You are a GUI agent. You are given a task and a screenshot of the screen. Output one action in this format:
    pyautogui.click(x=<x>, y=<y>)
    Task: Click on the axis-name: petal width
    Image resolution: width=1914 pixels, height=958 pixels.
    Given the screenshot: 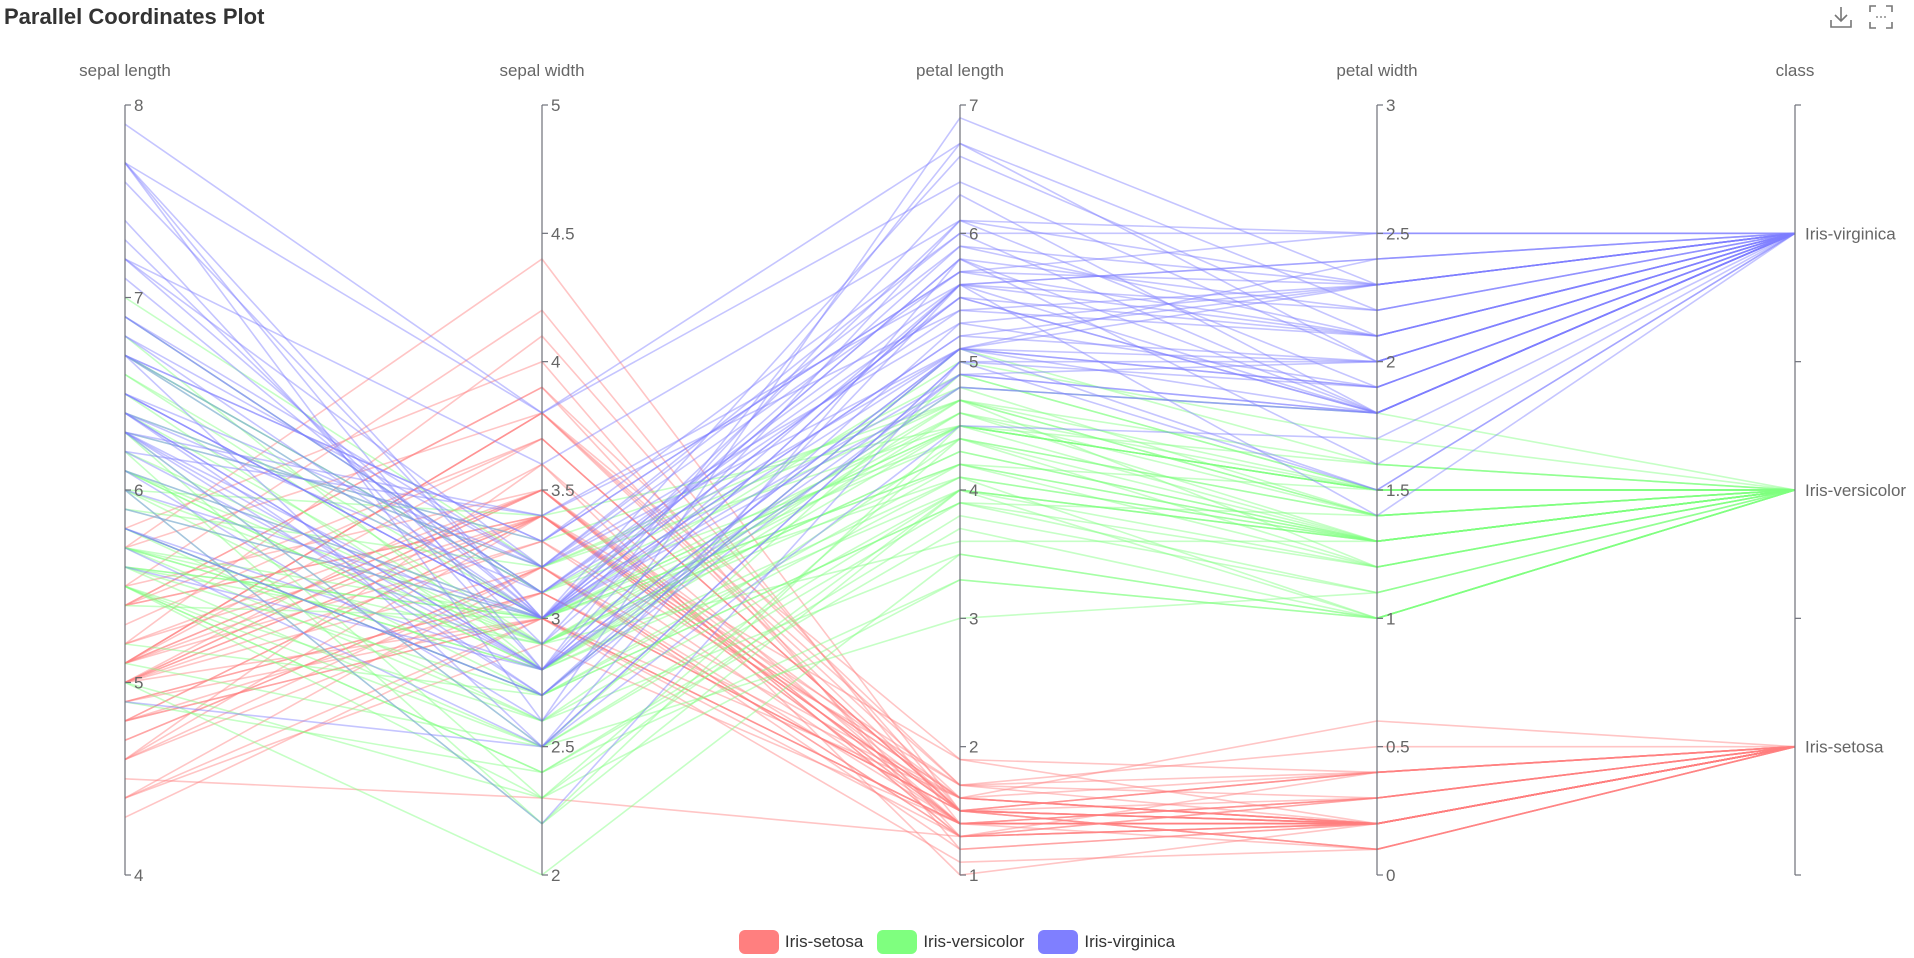 What is the action you would take?
    pyautogui.click(x=1376, y=70)
    